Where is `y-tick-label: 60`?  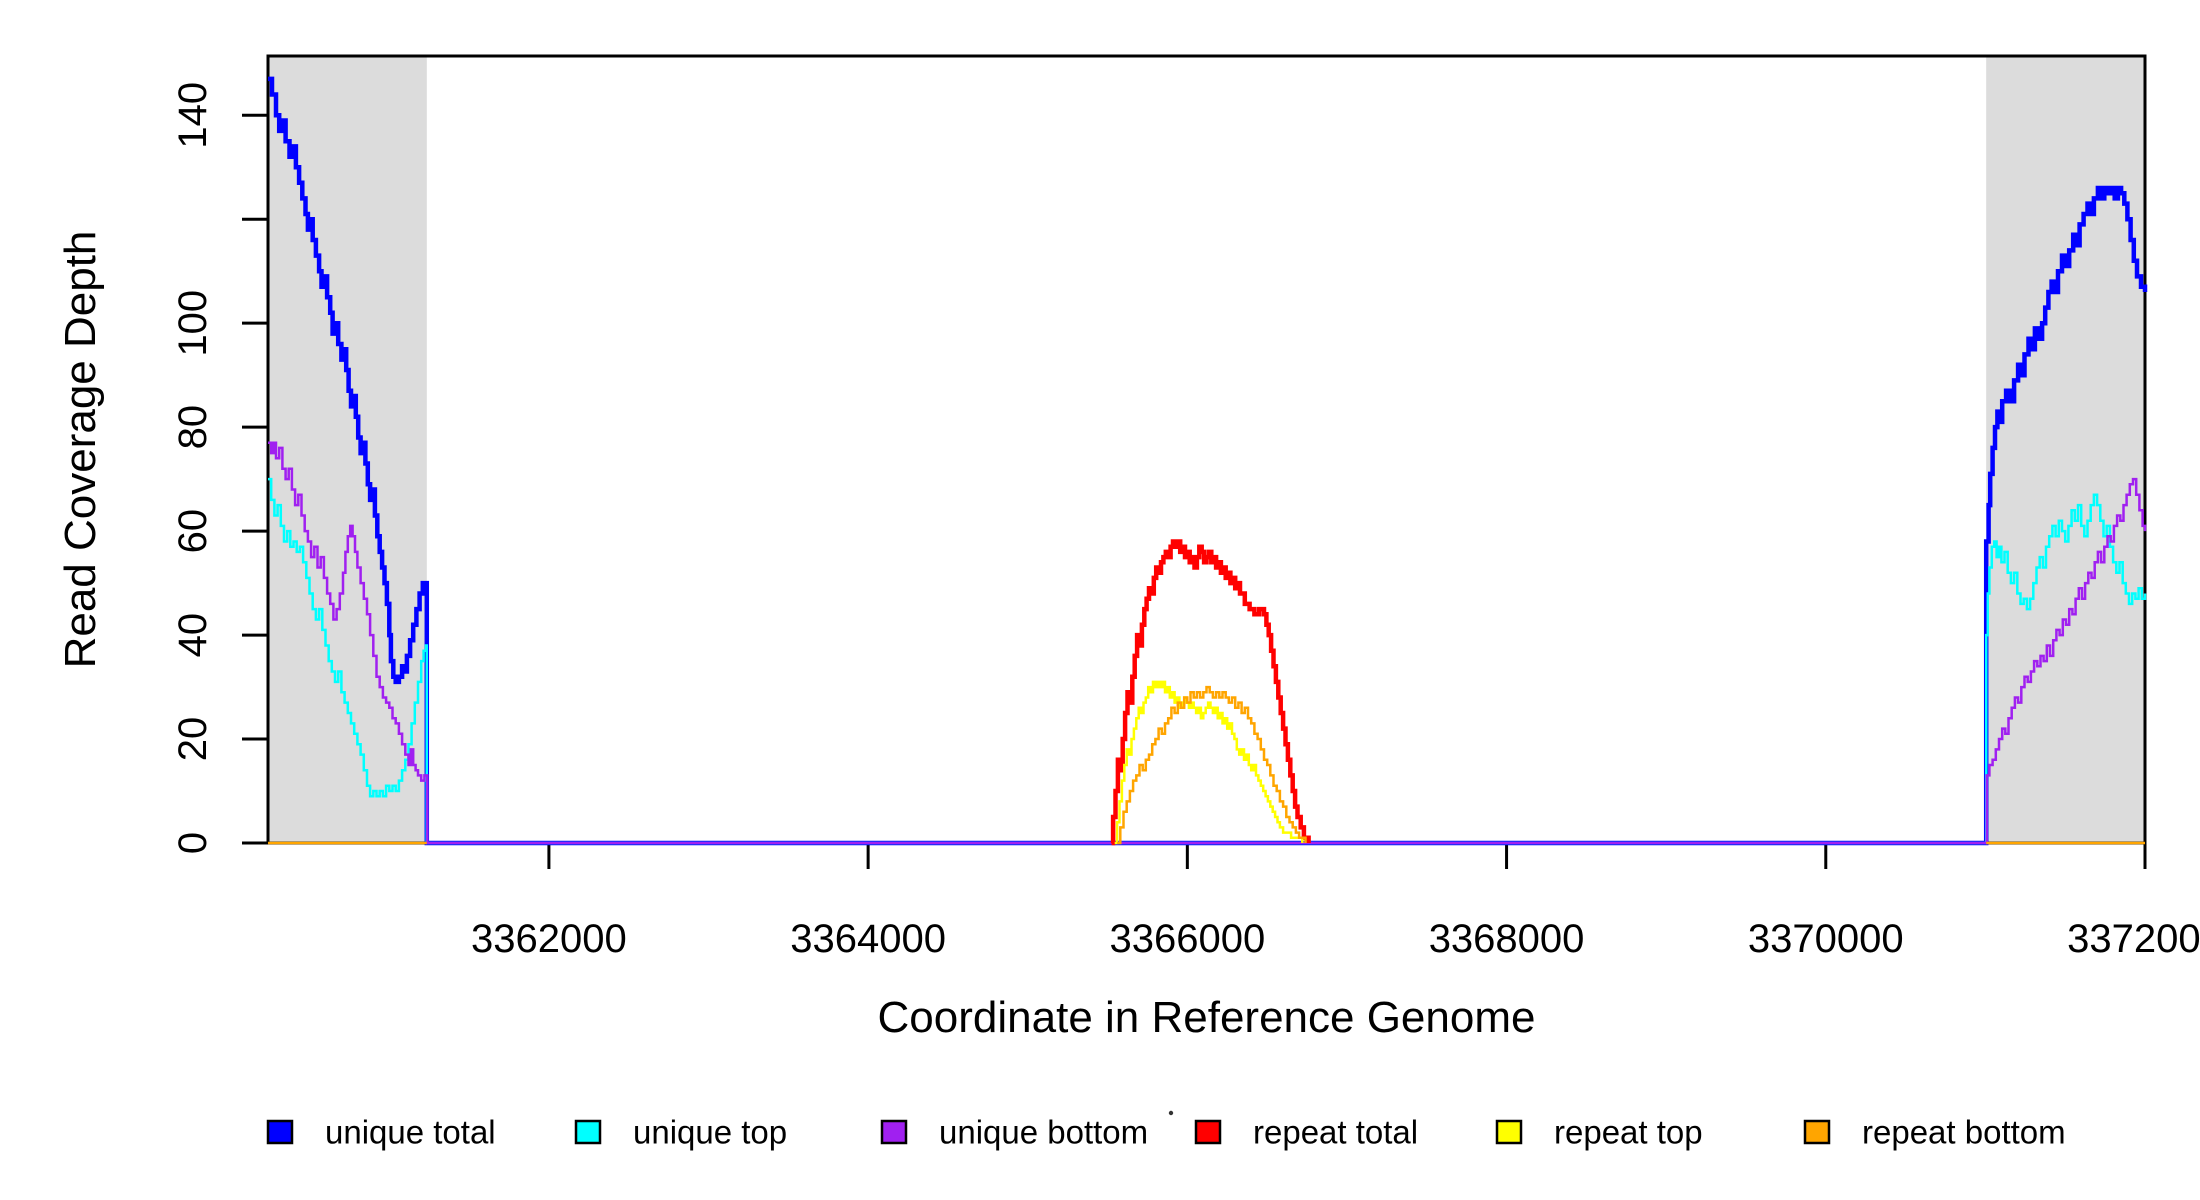 y-tick-label: 60 is located at coordinates (193, 531).